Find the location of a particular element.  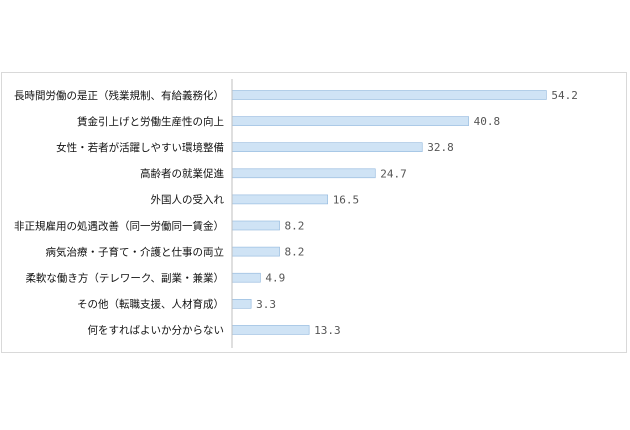

value-label: 13.3 is located at coordinates (327, 330).